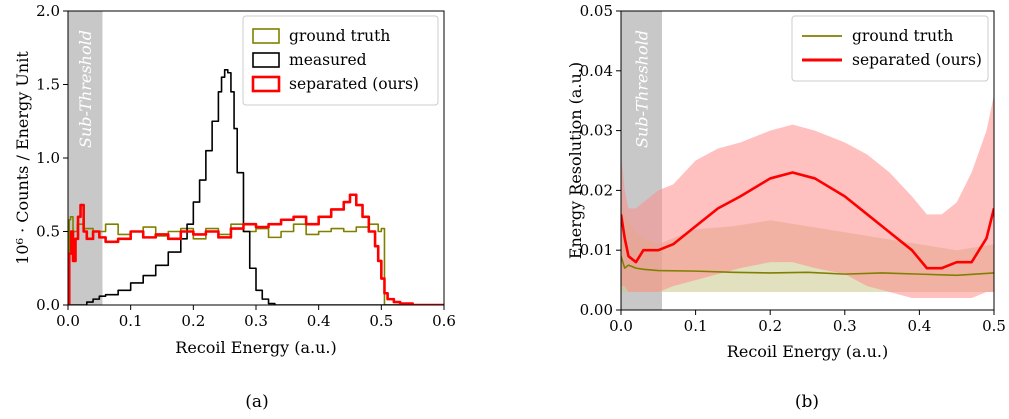 Image resolution: width=1009 pixels, height=419 pixels. I want to click on panel-b-x-tick-label: 0.0, so click(621, 326).